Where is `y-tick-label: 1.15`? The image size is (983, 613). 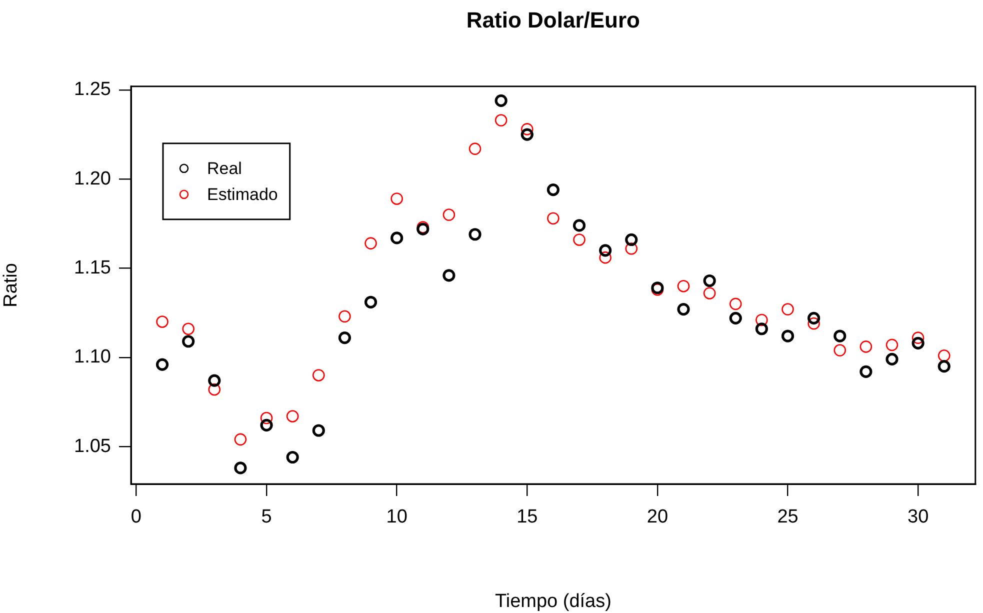 y-tick-label: 1.15 is located at coordinates (92, 267).